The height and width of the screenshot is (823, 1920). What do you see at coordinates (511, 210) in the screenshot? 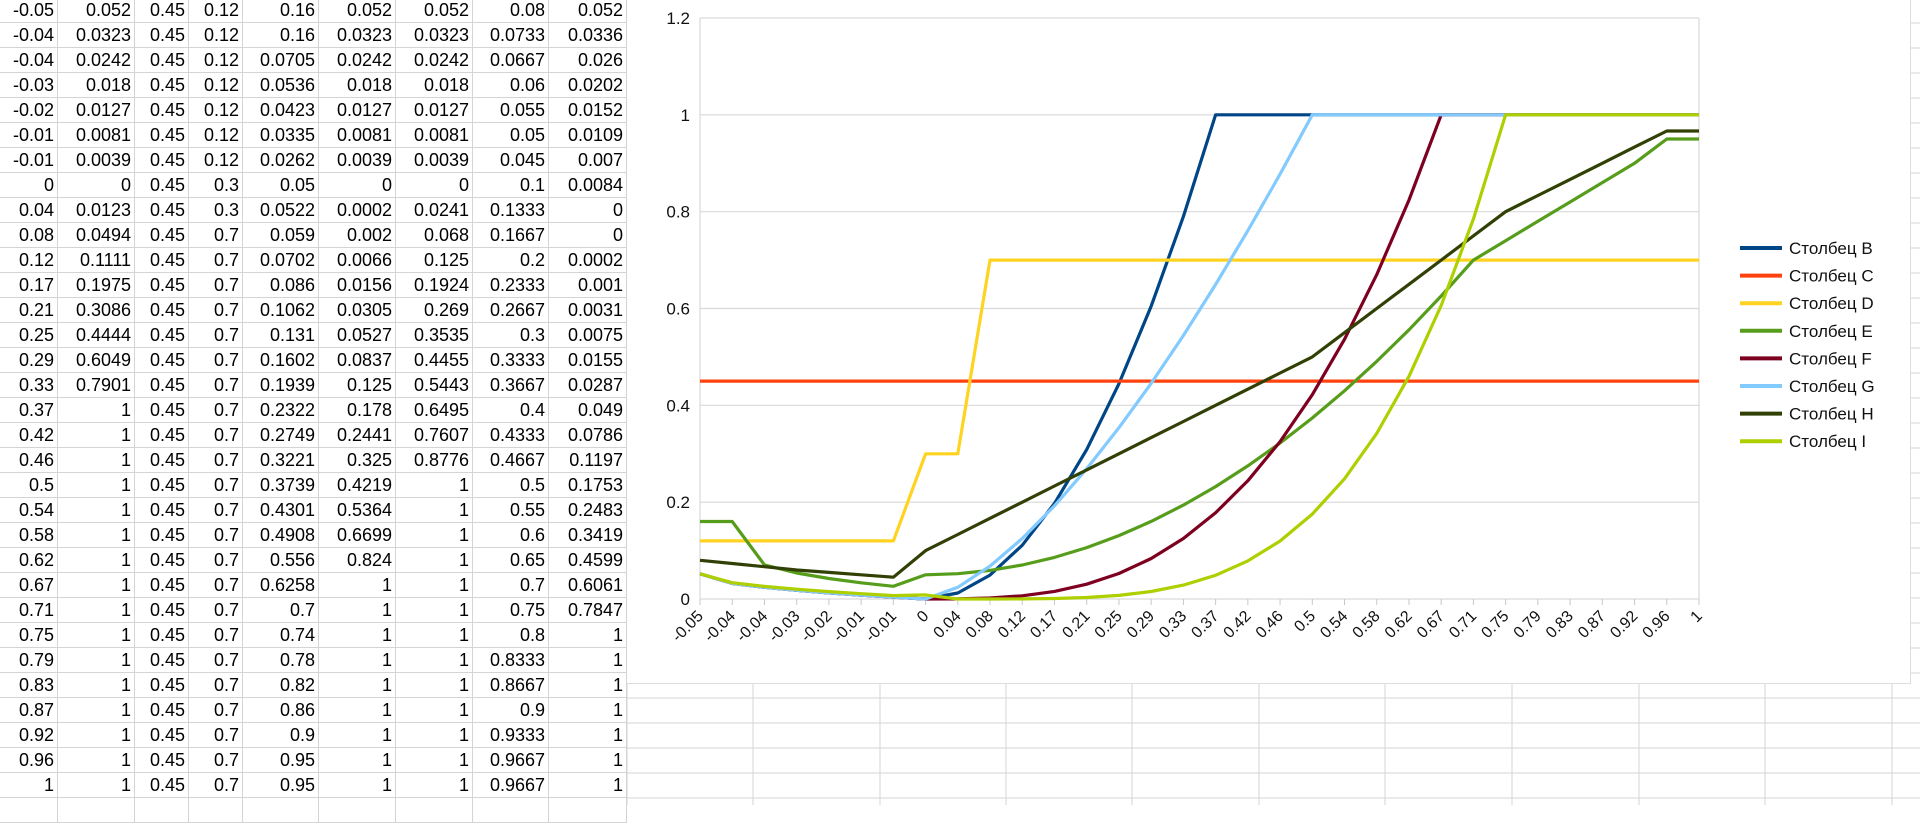
I see `cell-H9: 0.1333` at bounding box center [511, 210].